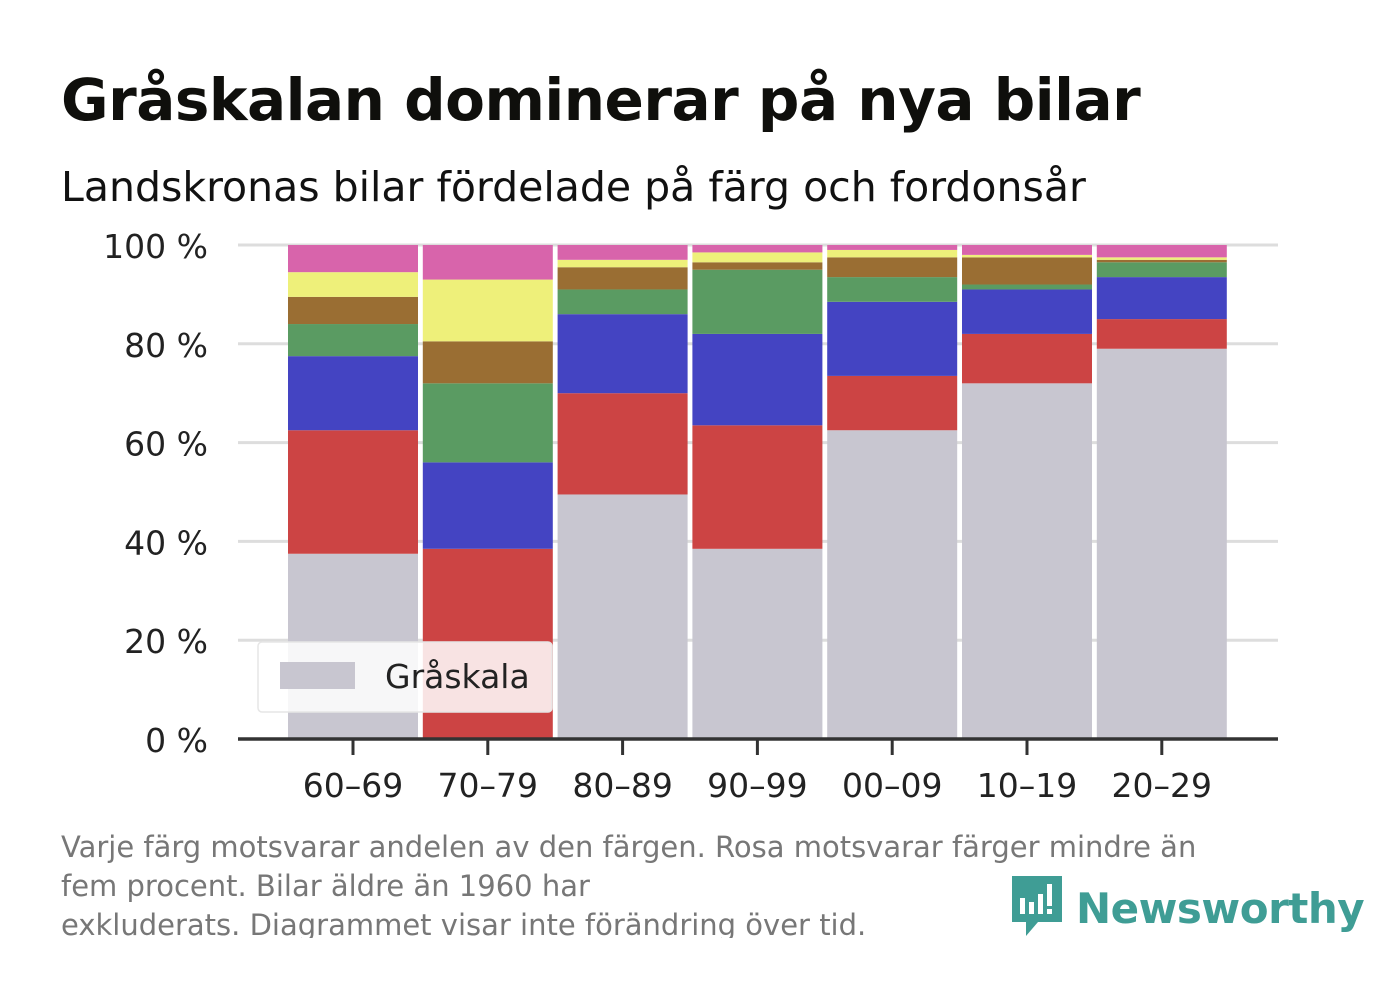 This screenshot has width=1382, height=999. I want to click on legend: Gråskala, so click(405, 677).